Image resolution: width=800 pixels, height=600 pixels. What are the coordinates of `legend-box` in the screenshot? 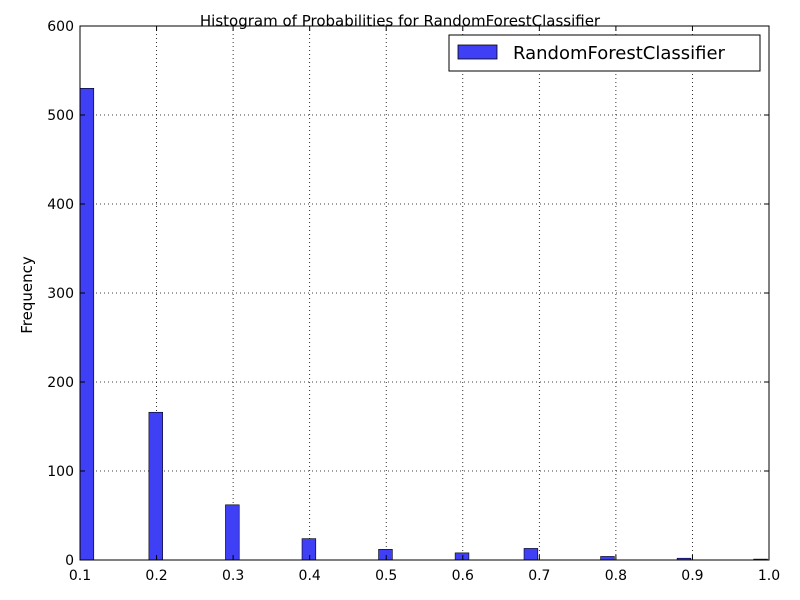 It's located at (604, 53).